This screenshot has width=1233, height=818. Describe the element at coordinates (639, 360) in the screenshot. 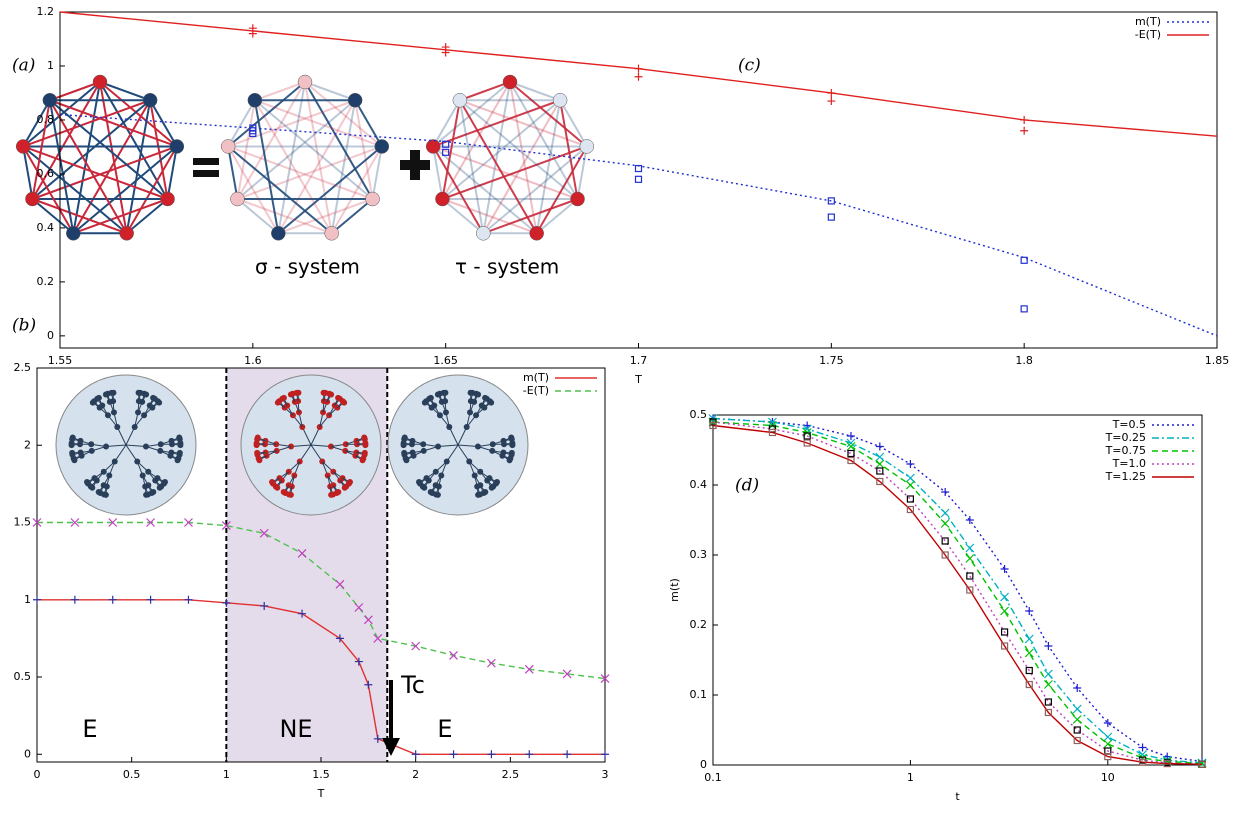

I see `x-tick-label: 1.7` at that location.